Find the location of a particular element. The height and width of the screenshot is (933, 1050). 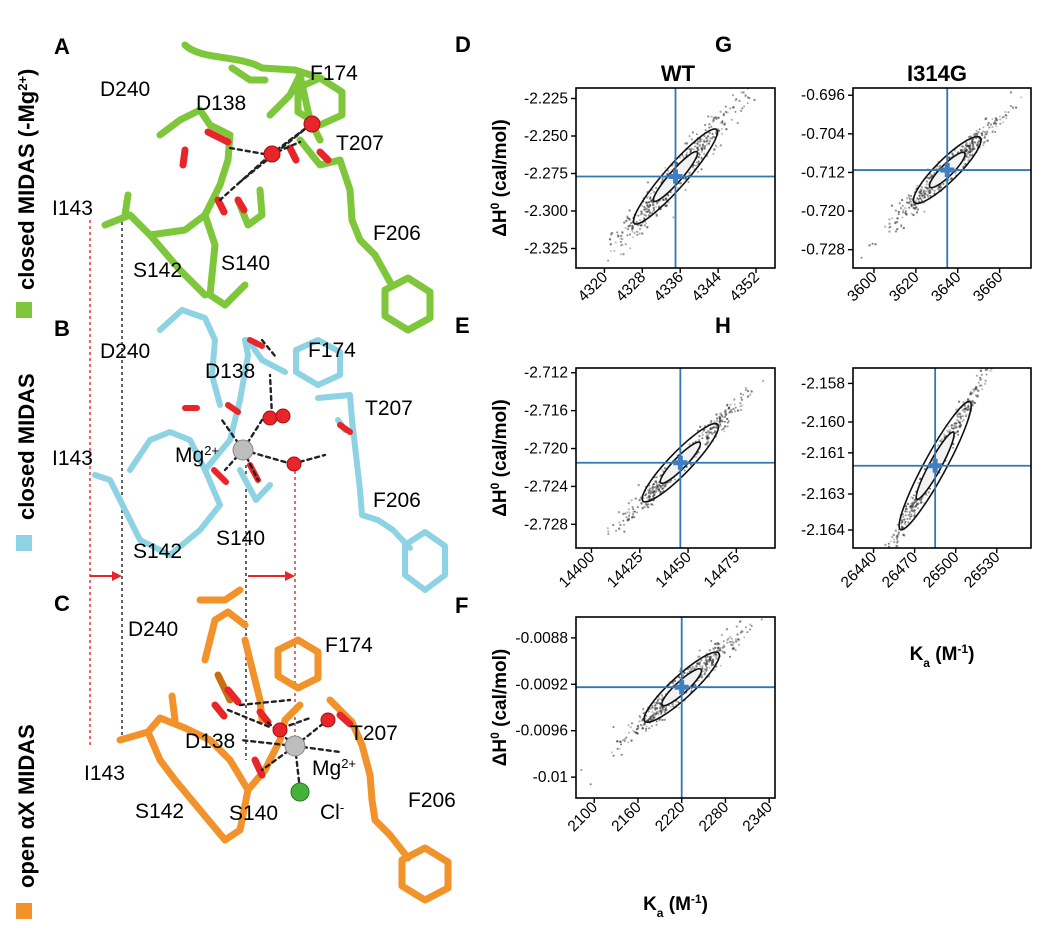

res-c-f174: F174 is located at coordinates (349, 645).